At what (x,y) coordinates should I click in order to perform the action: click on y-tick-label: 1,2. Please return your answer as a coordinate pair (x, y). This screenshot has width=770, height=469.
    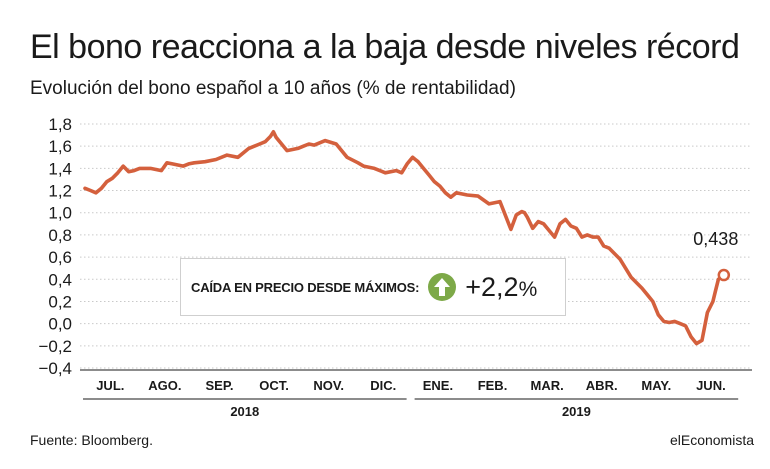
    Looking at the image, I should click on (60, 191).